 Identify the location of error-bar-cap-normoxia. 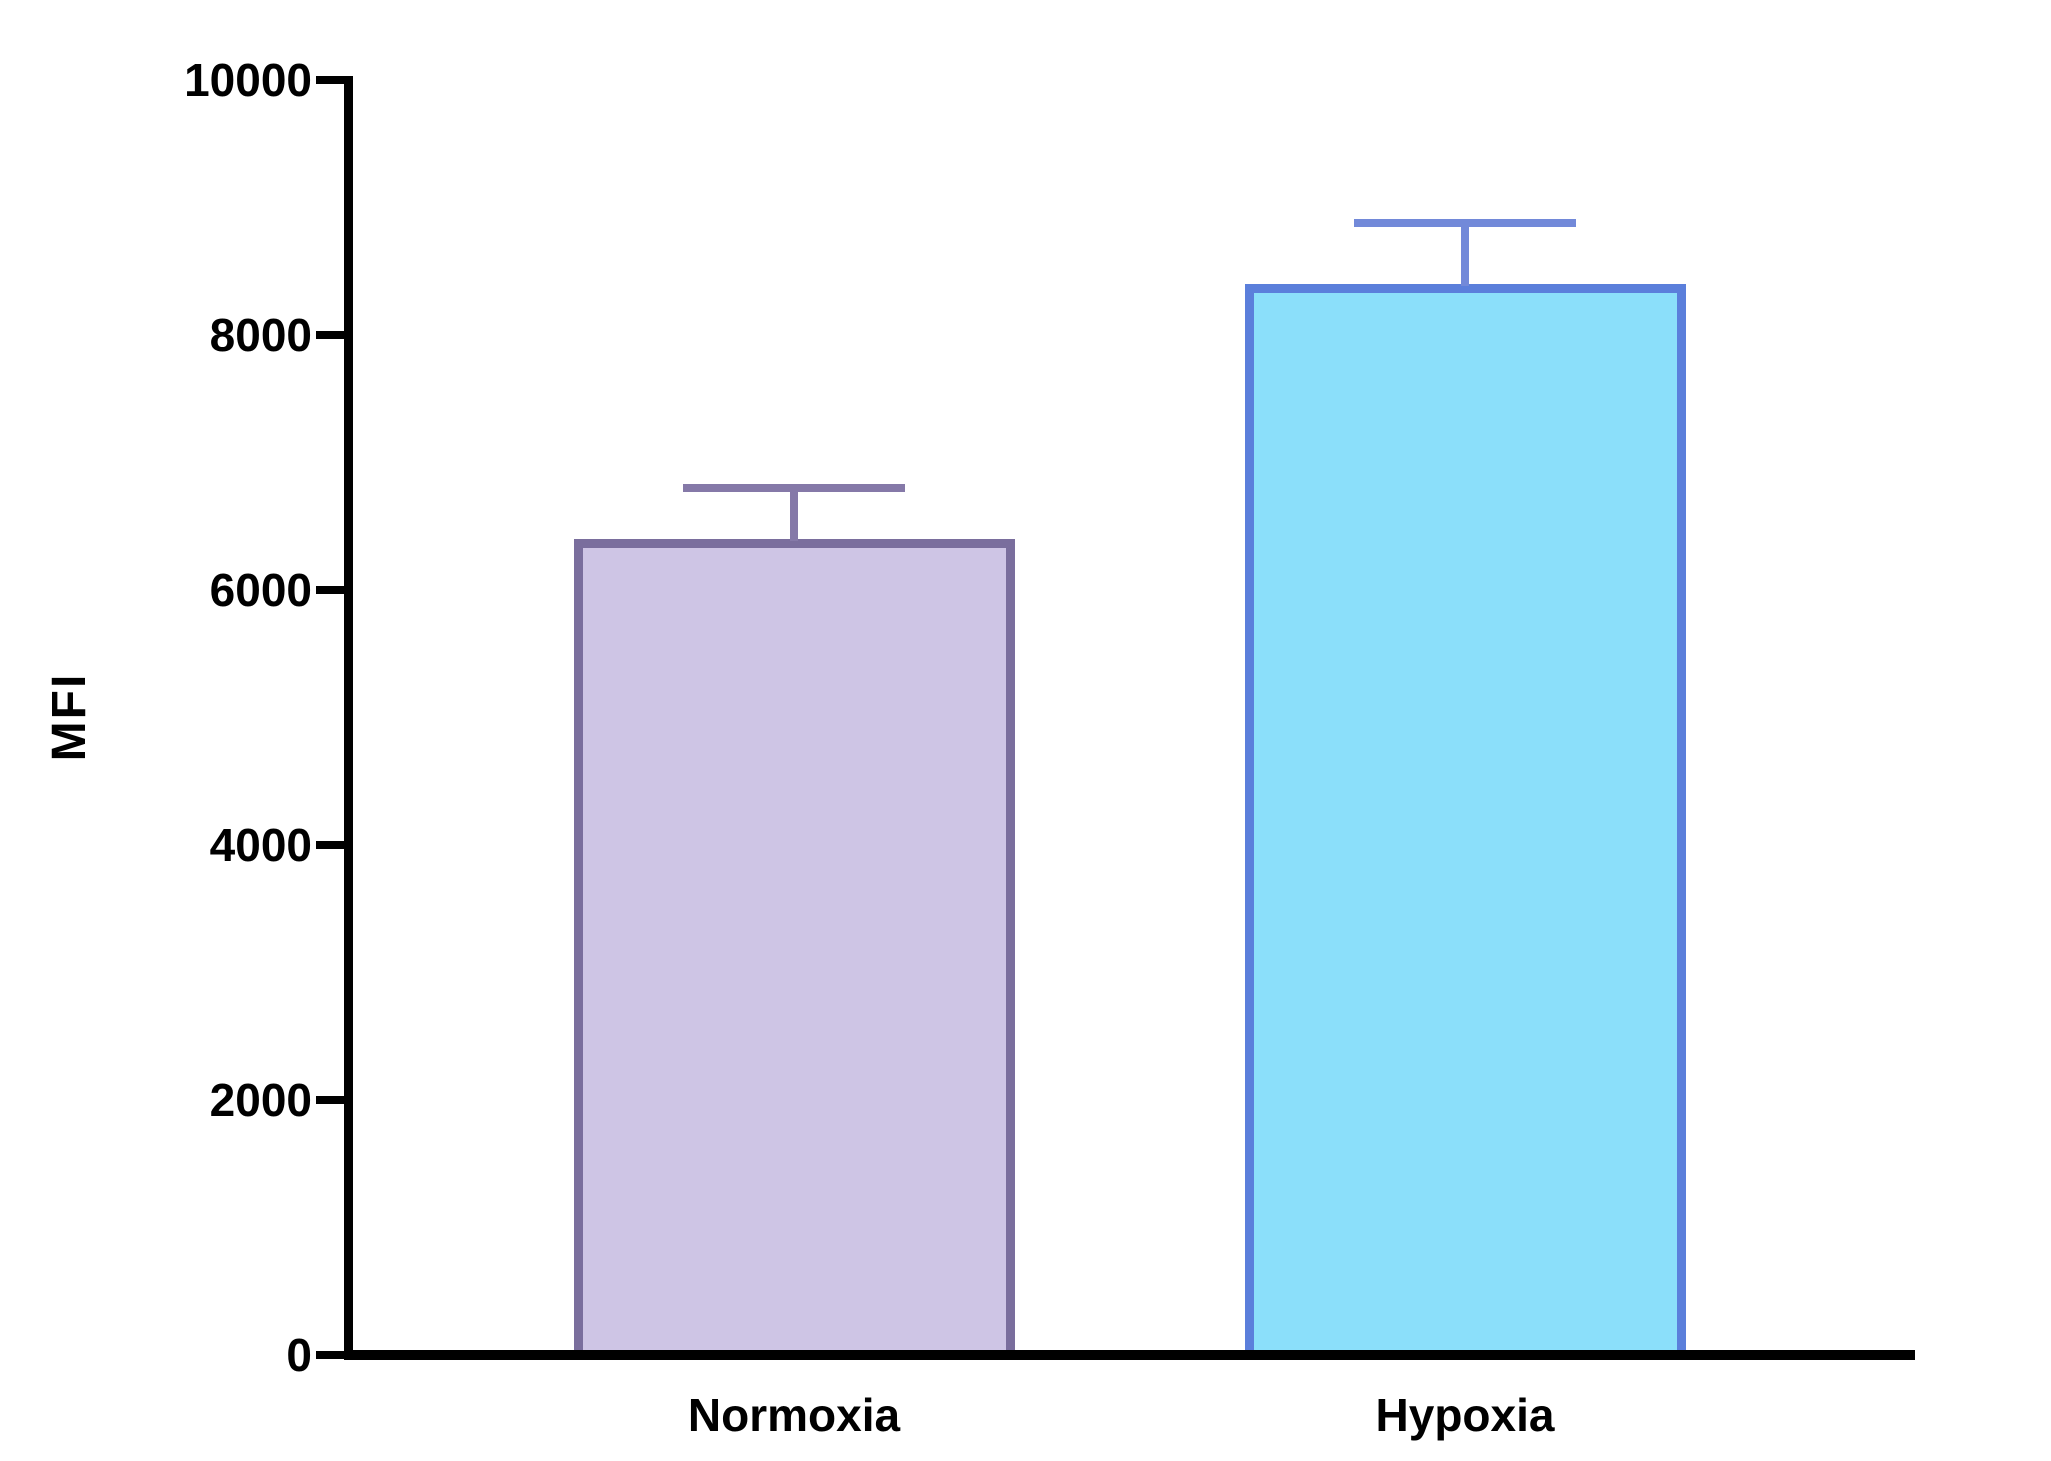
(794, 488).